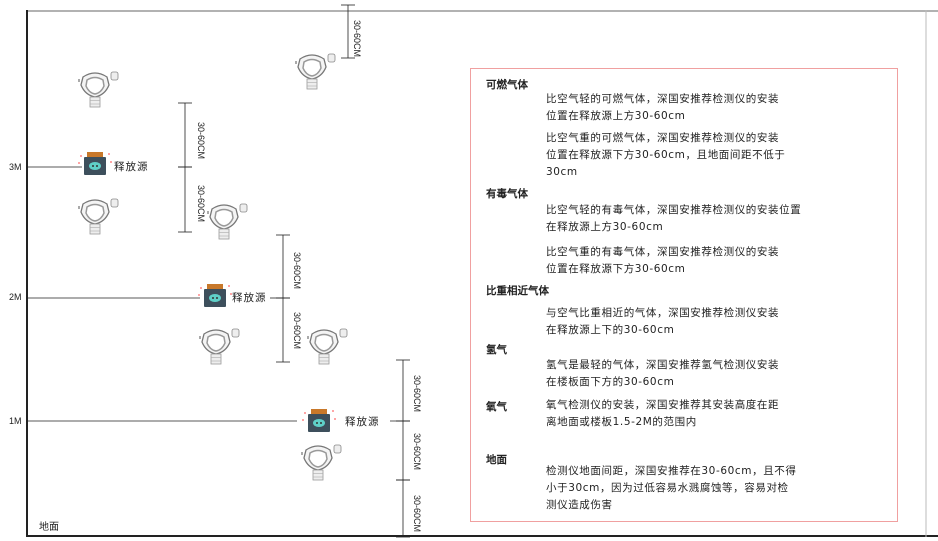 The height and width of the screenshot is (541, 938). Describe the element at coordinates (496, 350) in the screenshot. I see `section-title: 氢气` at that location.